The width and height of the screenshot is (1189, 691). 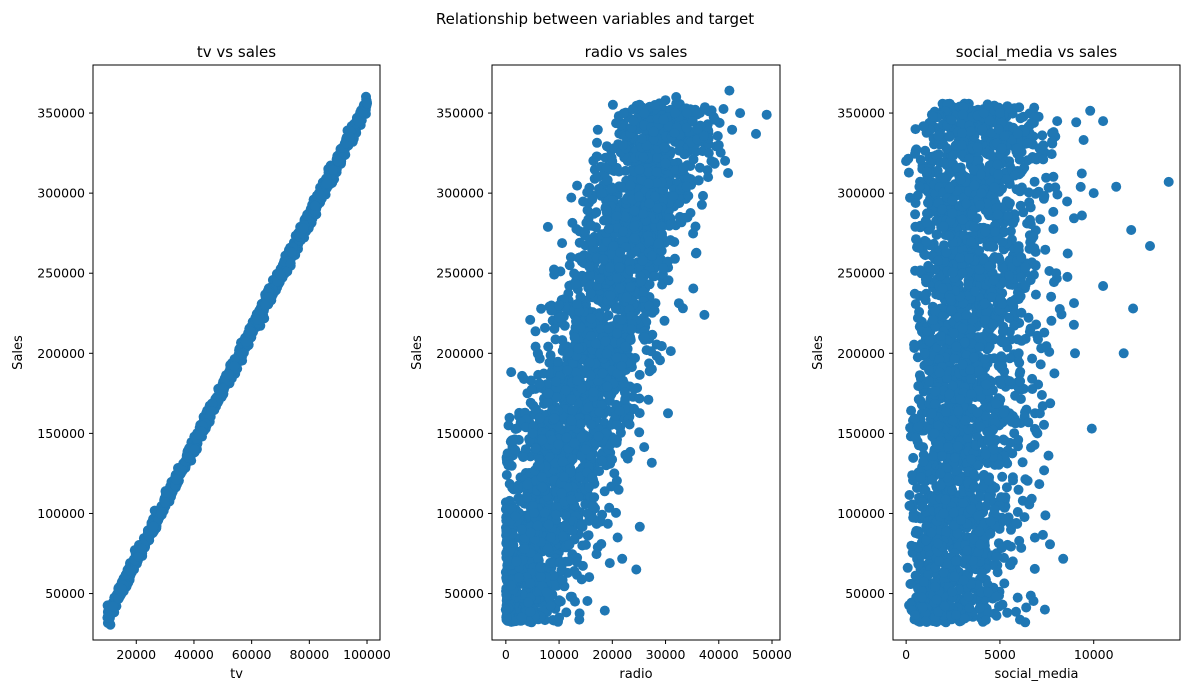 I want to click on x-tick-label: 80000, so click(x=309, y=654).